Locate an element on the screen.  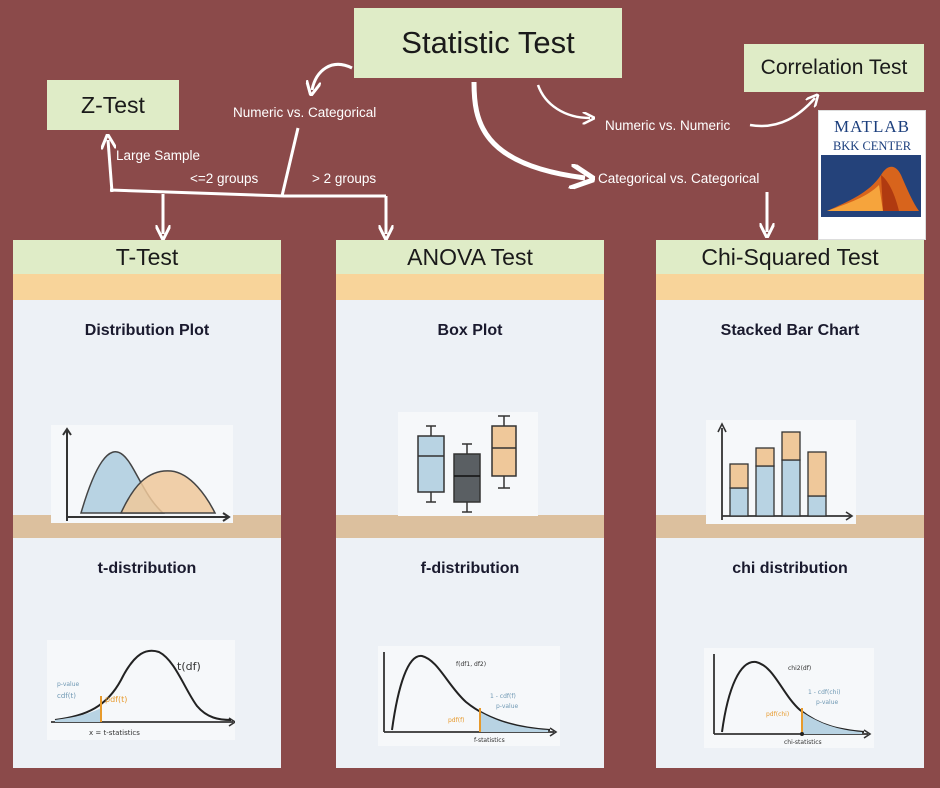
logo-line2: BKK CENTER is located at coordinates (872, 146).